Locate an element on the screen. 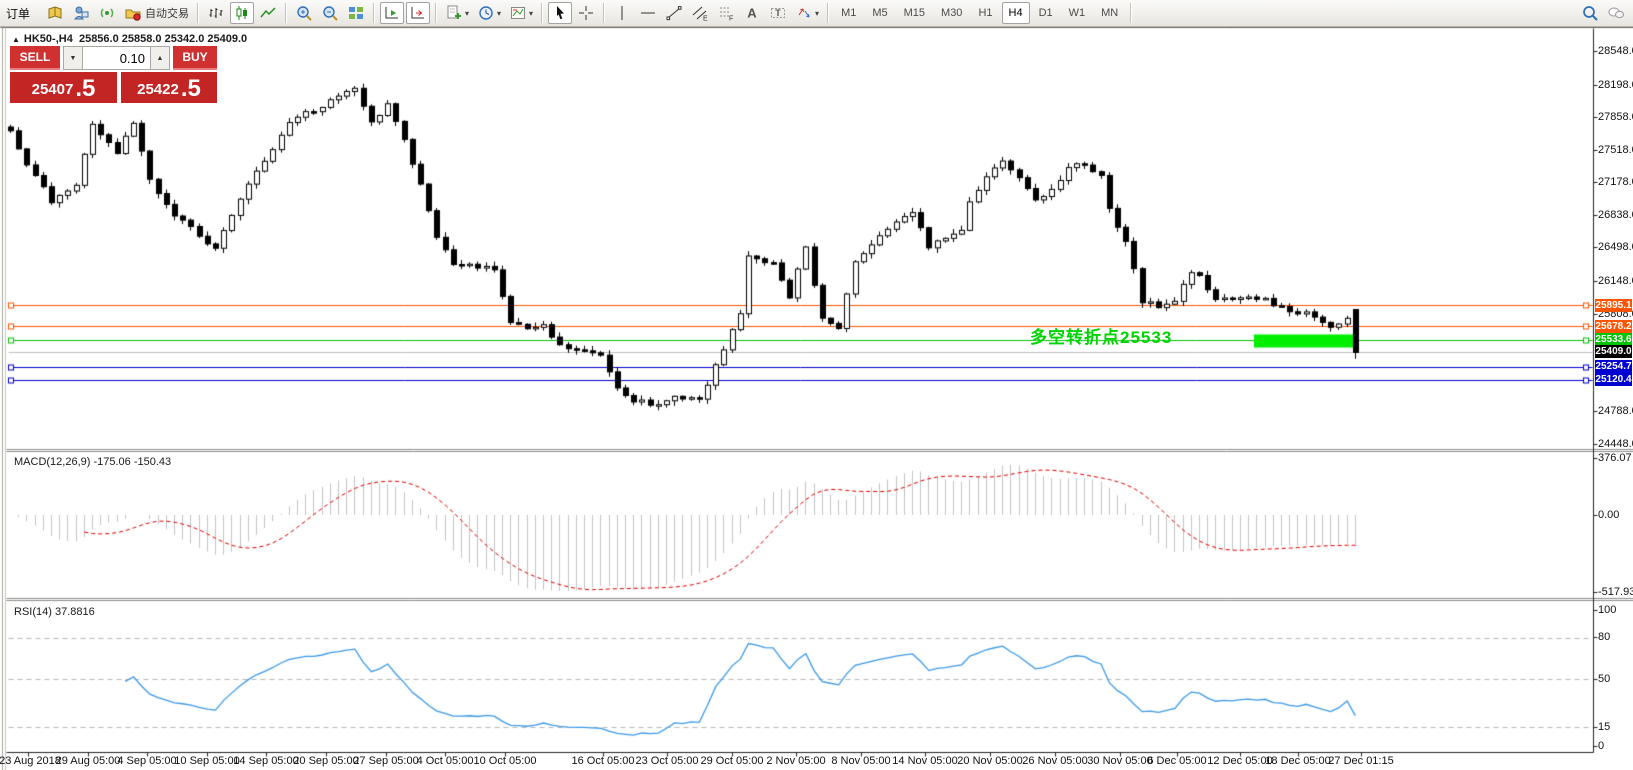 The image size is (1633, 770). one-click-trading-panel: SELL ▼ ▲ BUY 25407 .5 25422 .5 is located at coordinates (115, 74).